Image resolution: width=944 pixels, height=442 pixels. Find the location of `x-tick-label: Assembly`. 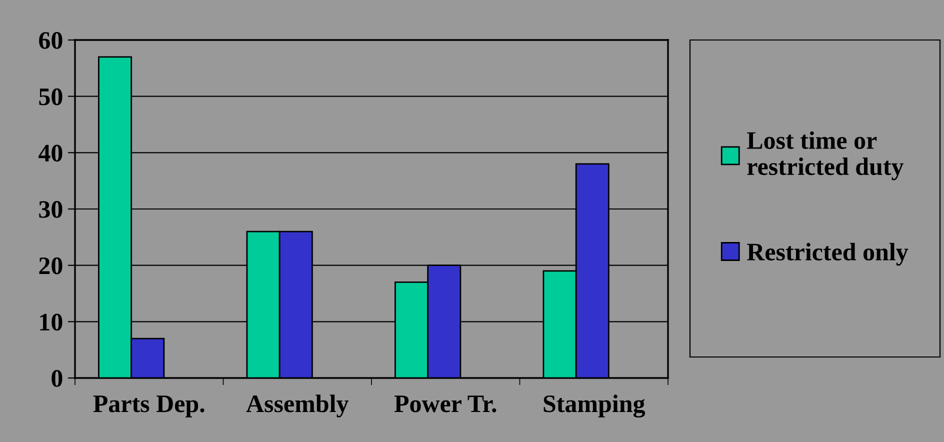

x-tick-label: Assembly is located at coordinates (297, 406).